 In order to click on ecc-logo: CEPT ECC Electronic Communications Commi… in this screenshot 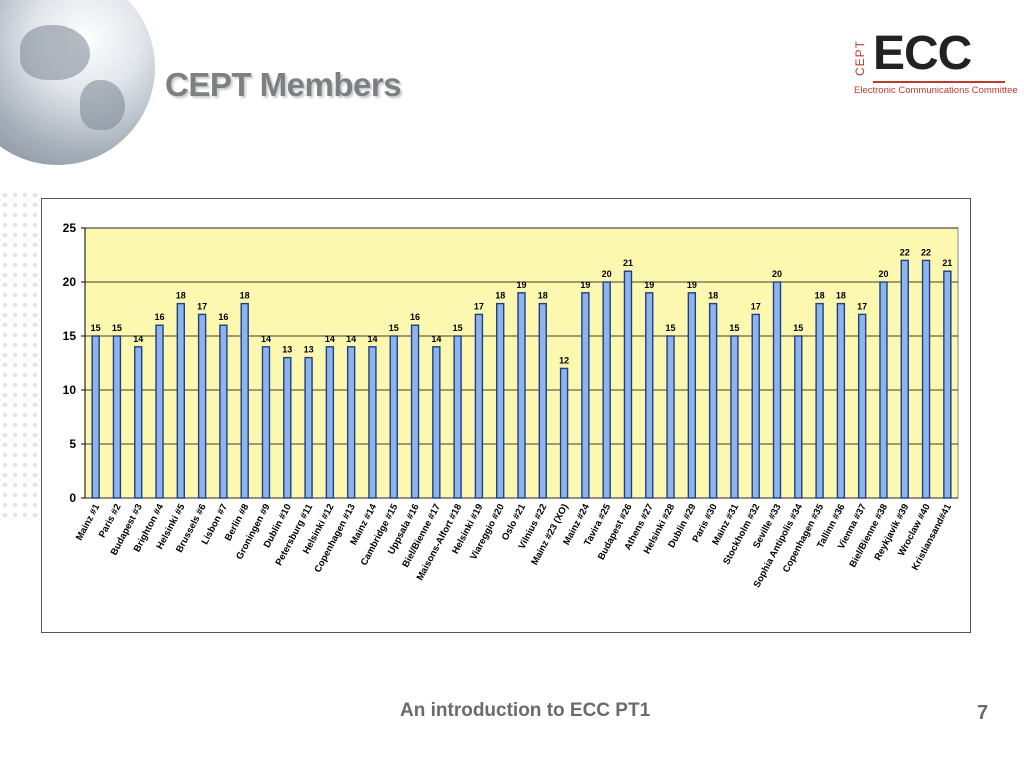, I will do `click(935, 62)`.